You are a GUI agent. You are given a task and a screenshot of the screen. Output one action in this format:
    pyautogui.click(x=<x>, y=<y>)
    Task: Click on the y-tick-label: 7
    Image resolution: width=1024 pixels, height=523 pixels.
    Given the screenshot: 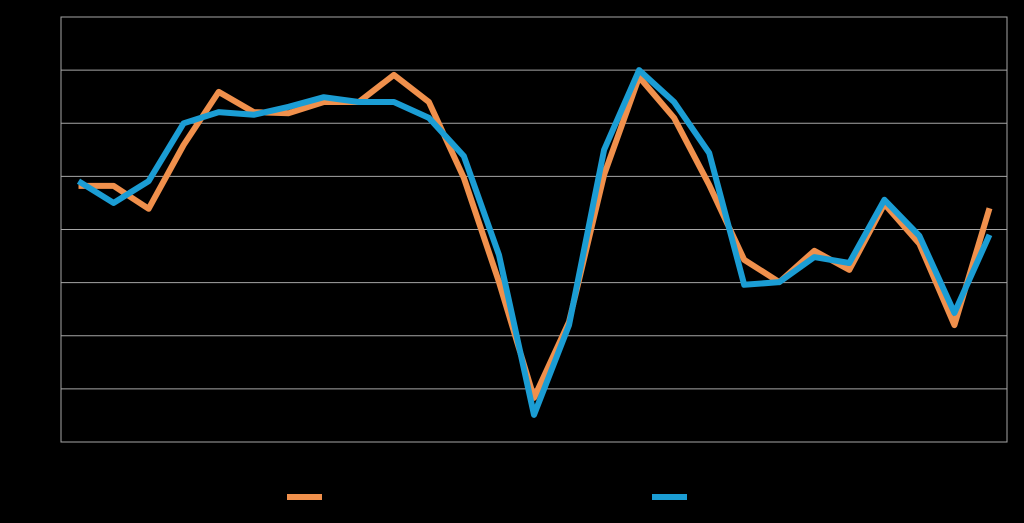 What is the action you would take?
    pyautogui.click(x=49, y=69)
    